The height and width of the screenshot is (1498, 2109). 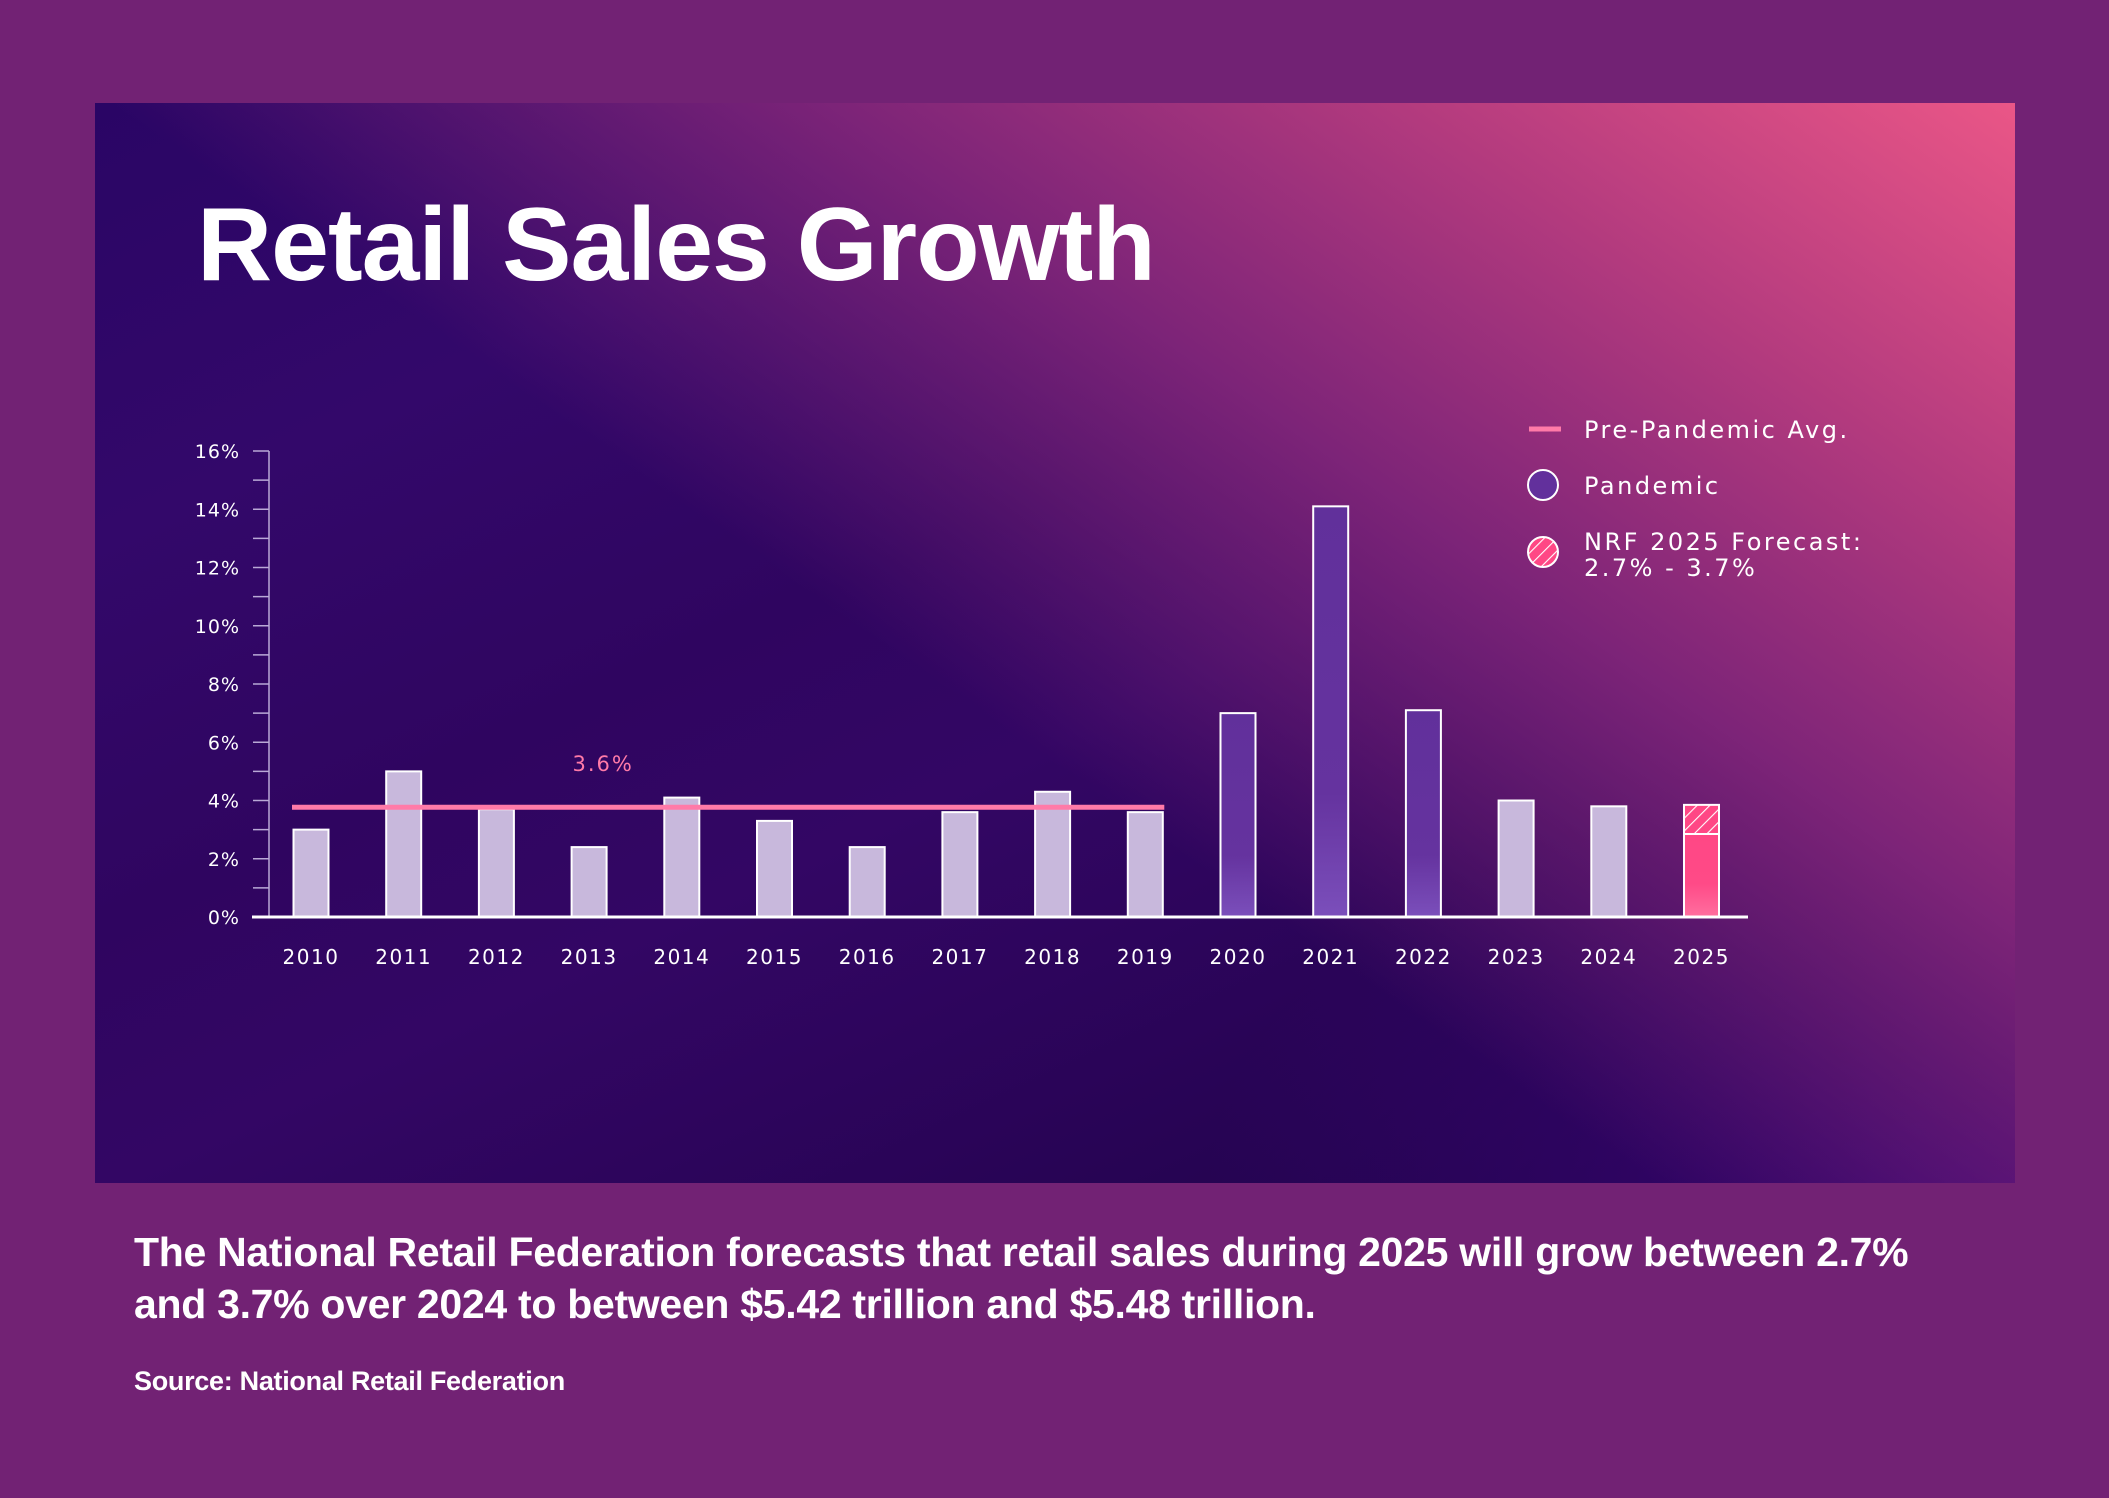 I want to click on bar-2014, so click(x=682, y=857).